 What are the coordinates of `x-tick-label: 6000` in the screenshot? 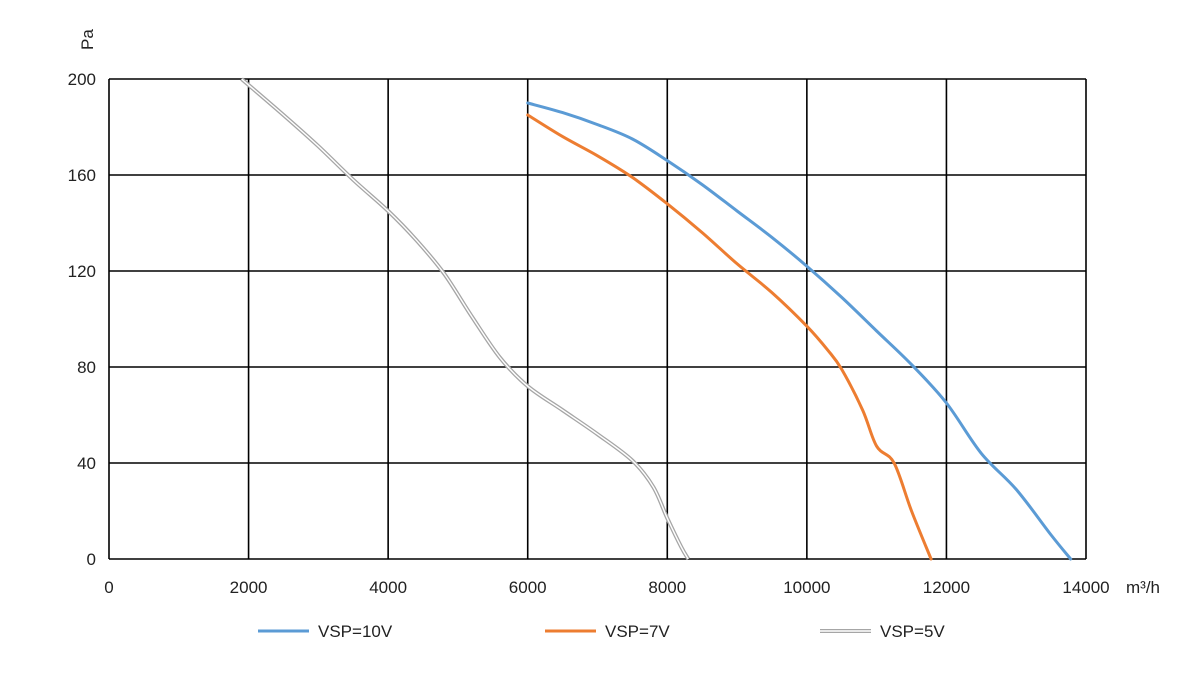 It's located at (528, 587).